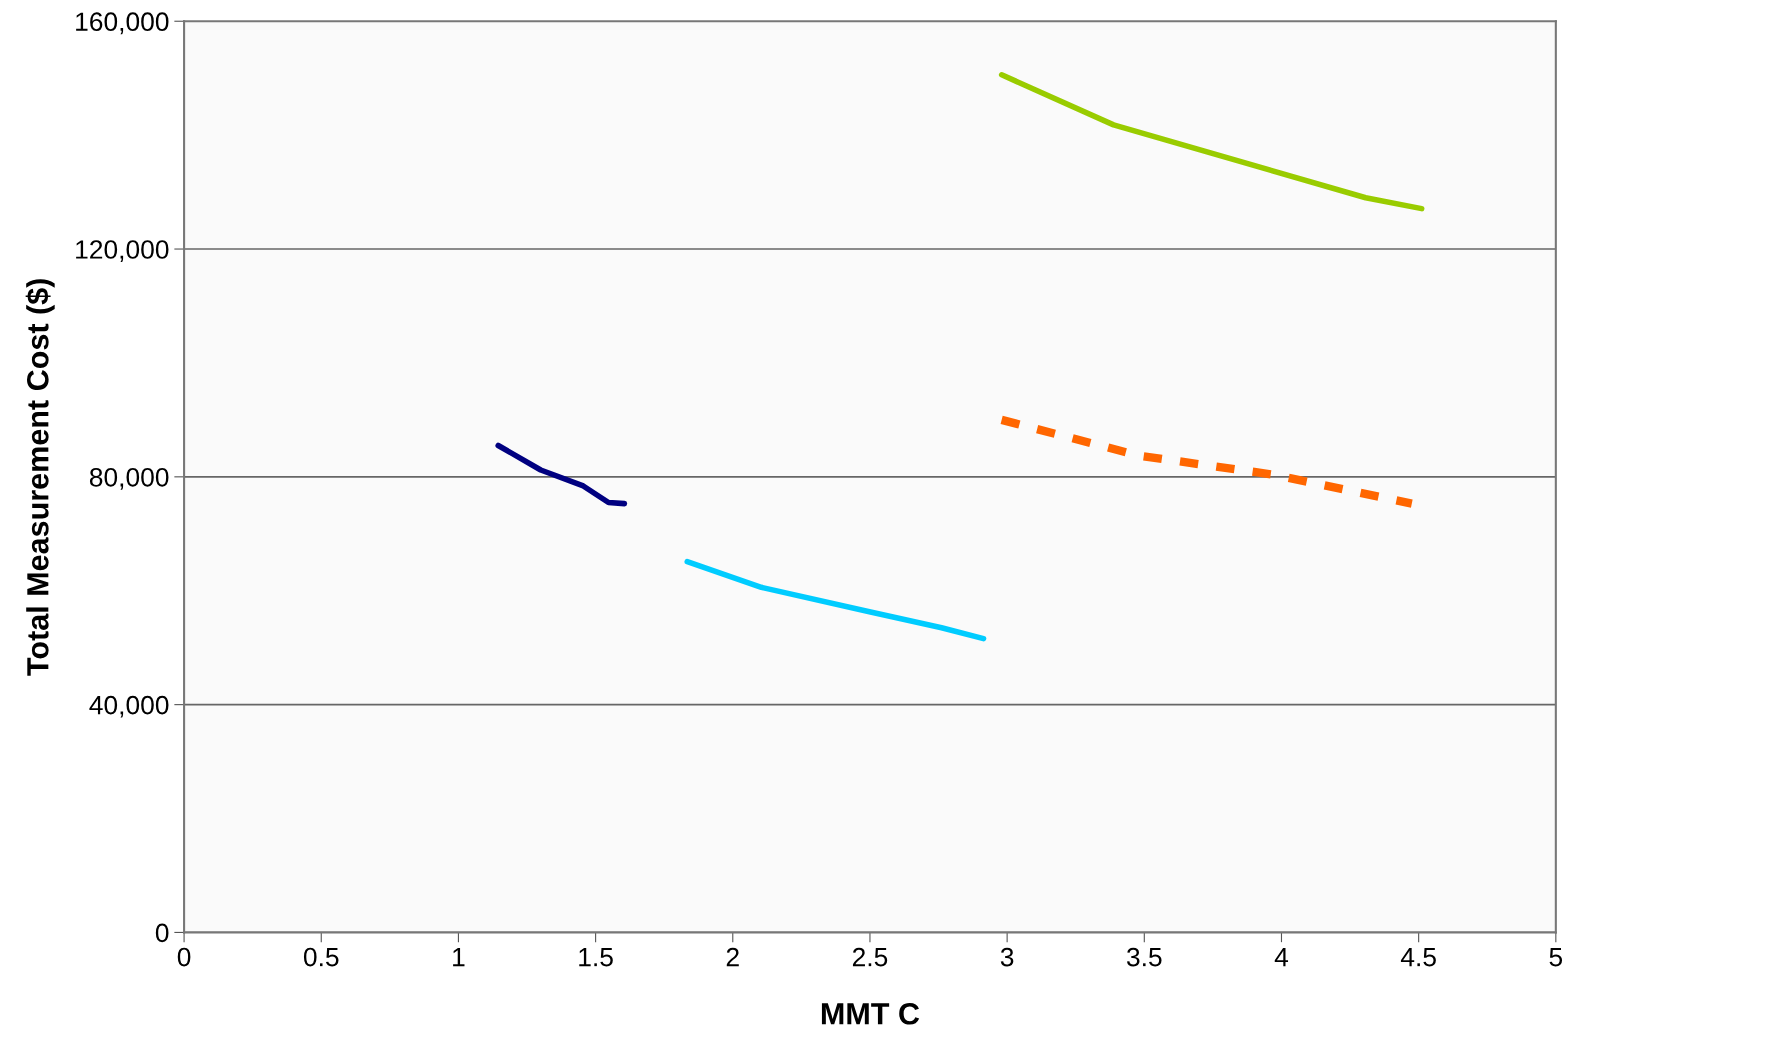 This screenshot has height=1062, width=1770. Describe the element at coordinates (122, 251) in the screenshot. I see `y-tick-label: 120,000` at that location.